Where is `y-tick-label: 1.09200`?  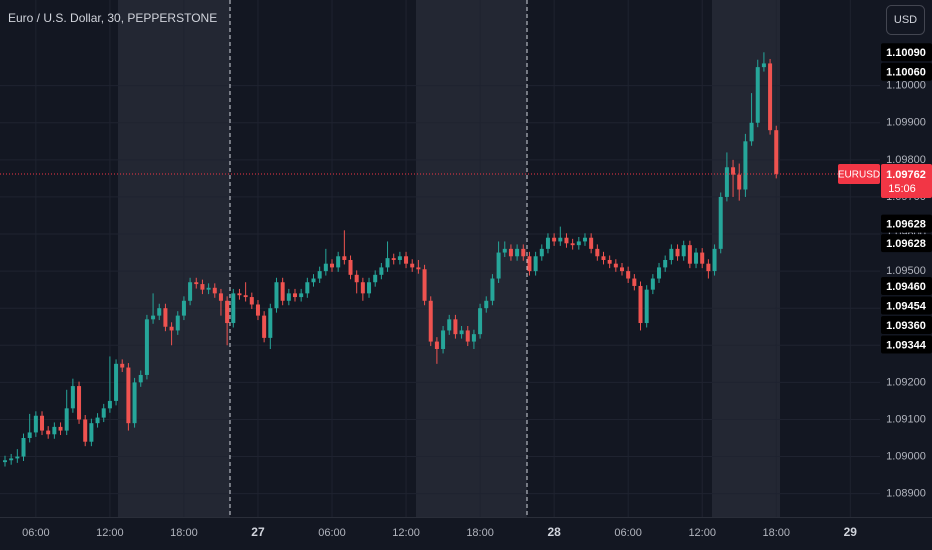
y-tick-label: 1.09200 is located at coordinates (906, 382).